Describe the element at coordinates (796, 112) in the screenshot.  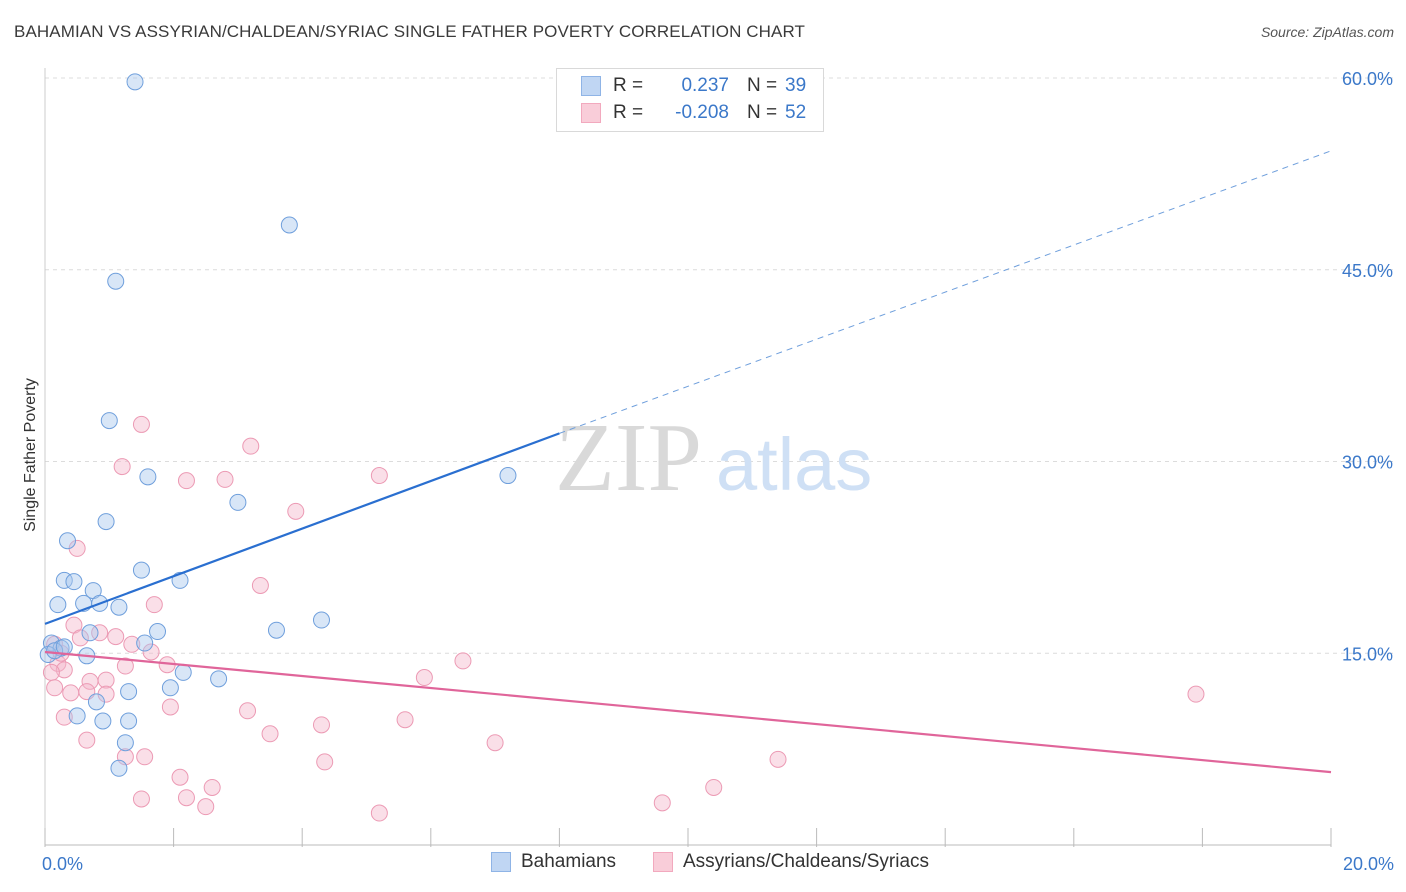
I see `legend-n-value: 52` at that location.